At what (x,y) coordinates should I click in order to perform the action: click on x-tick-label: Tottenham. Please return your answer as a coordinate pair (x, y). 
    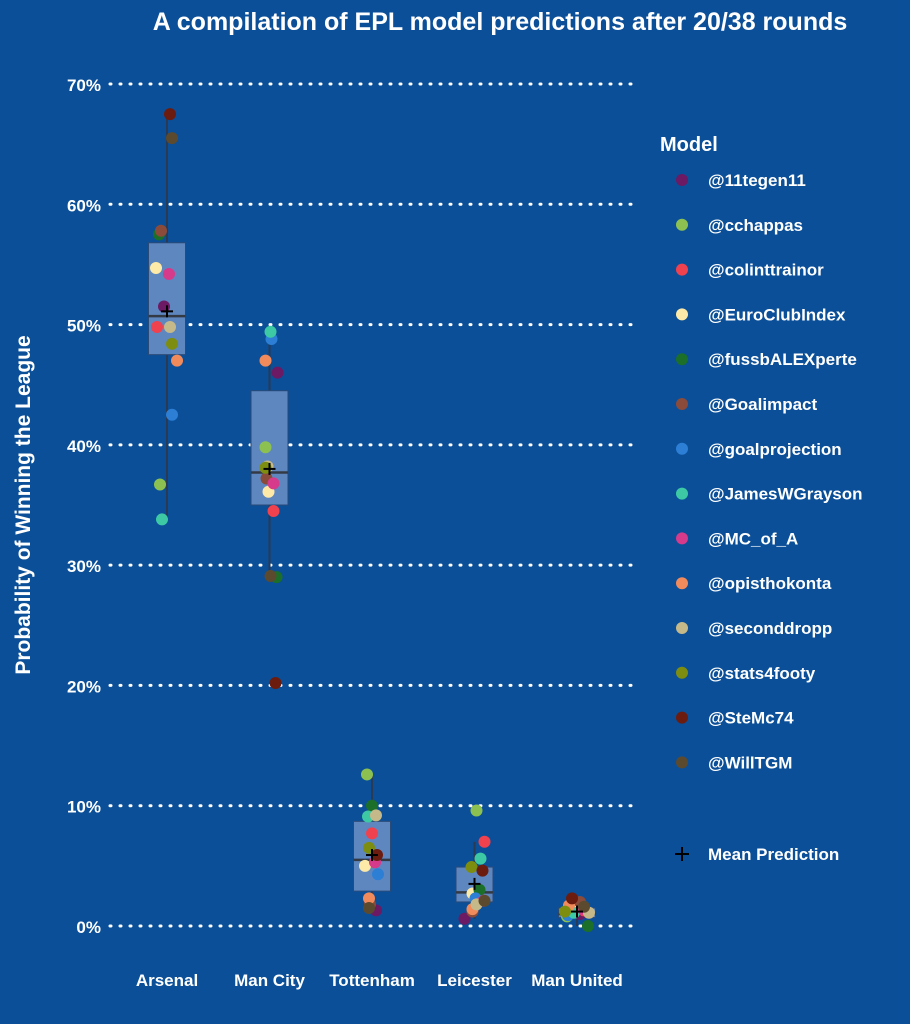
    Looking at the image, I should click on (372, 980).